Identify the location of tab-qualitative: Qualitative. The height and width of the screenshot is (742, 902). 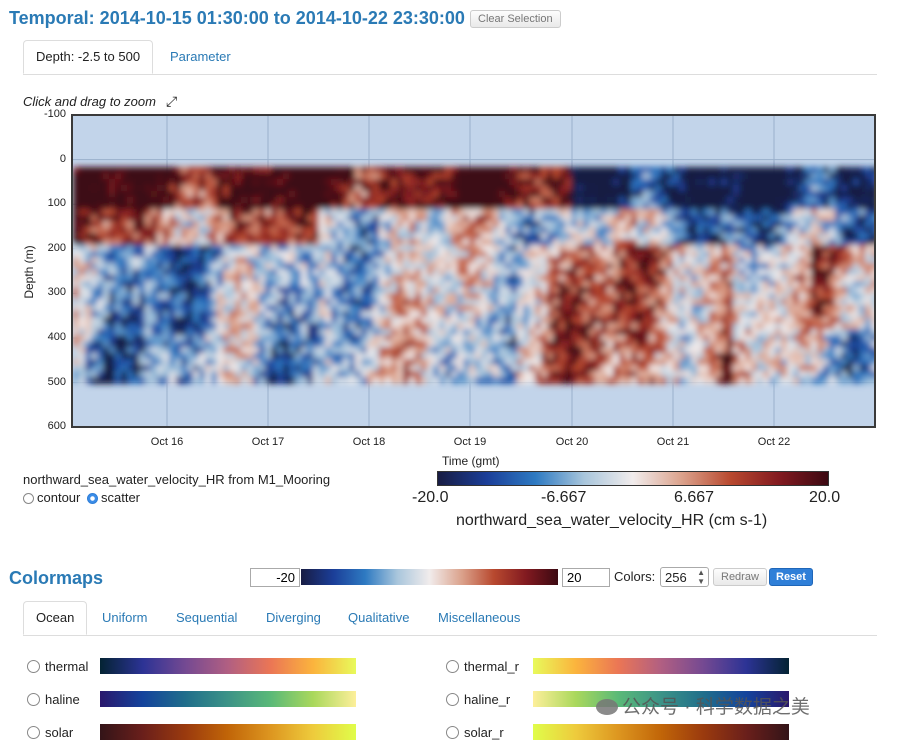
(379, 617).